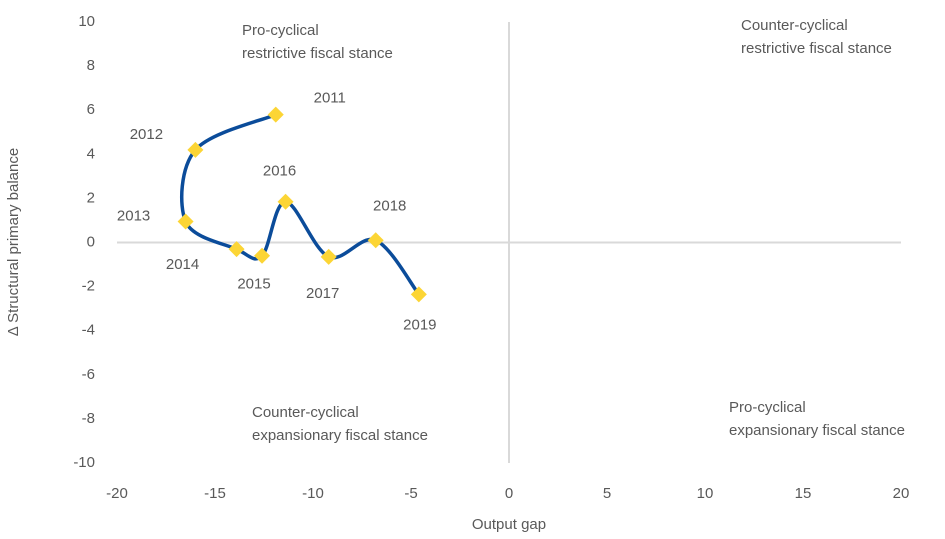 The width and height of the screenshot is (945, 539). What do you see at coordinates (146, 134) in the screenshot?
I see `point-label: 2012` at bounding box center [146, 134].